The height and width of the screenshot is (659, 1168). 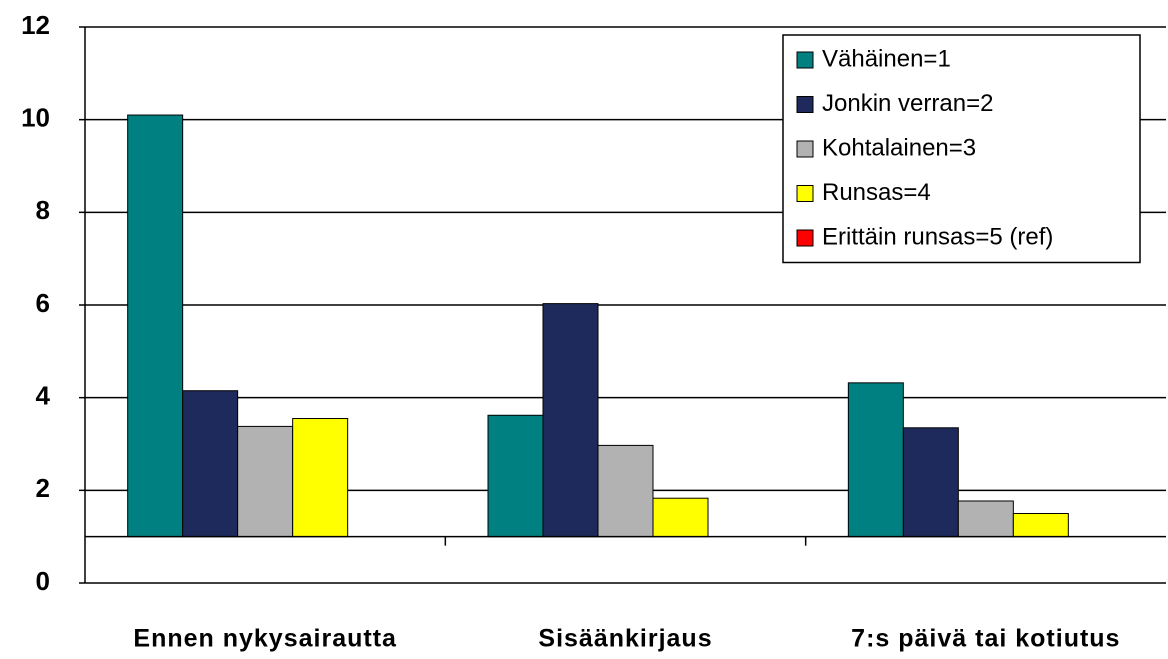 I want to click on y-tick-label: 2, so click(x=43, y=488).